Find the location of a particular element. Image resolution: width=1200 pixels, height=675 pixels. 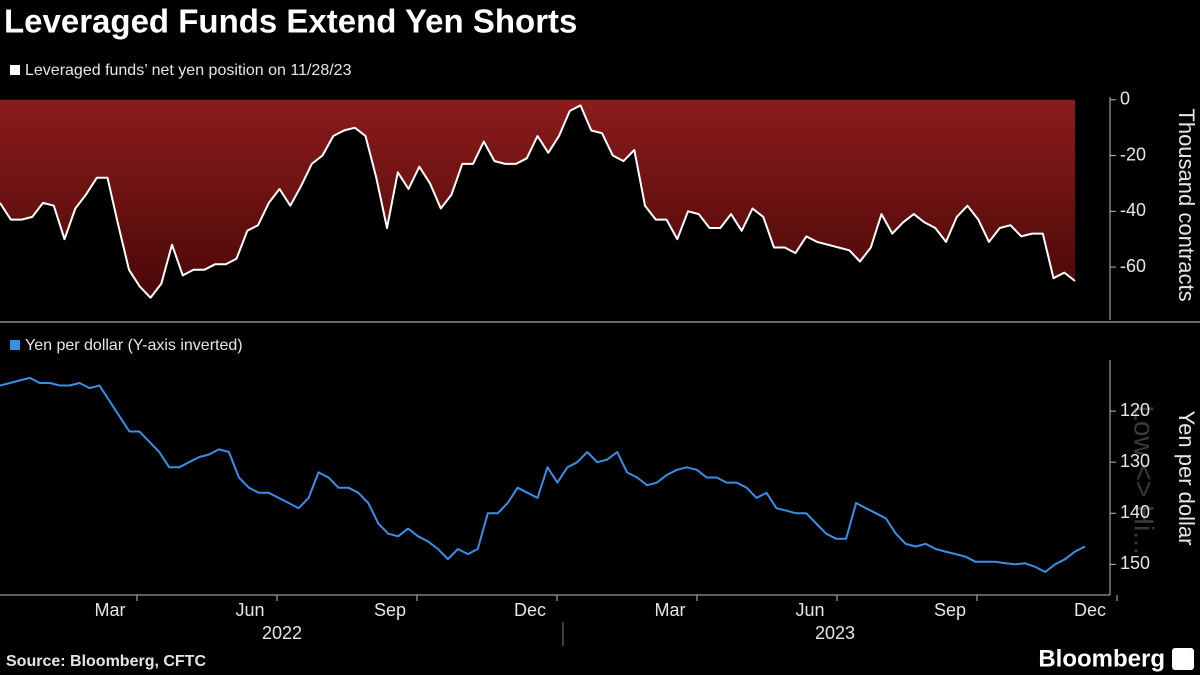

x-year-label: 2022 is located at coordinates (282, 633).